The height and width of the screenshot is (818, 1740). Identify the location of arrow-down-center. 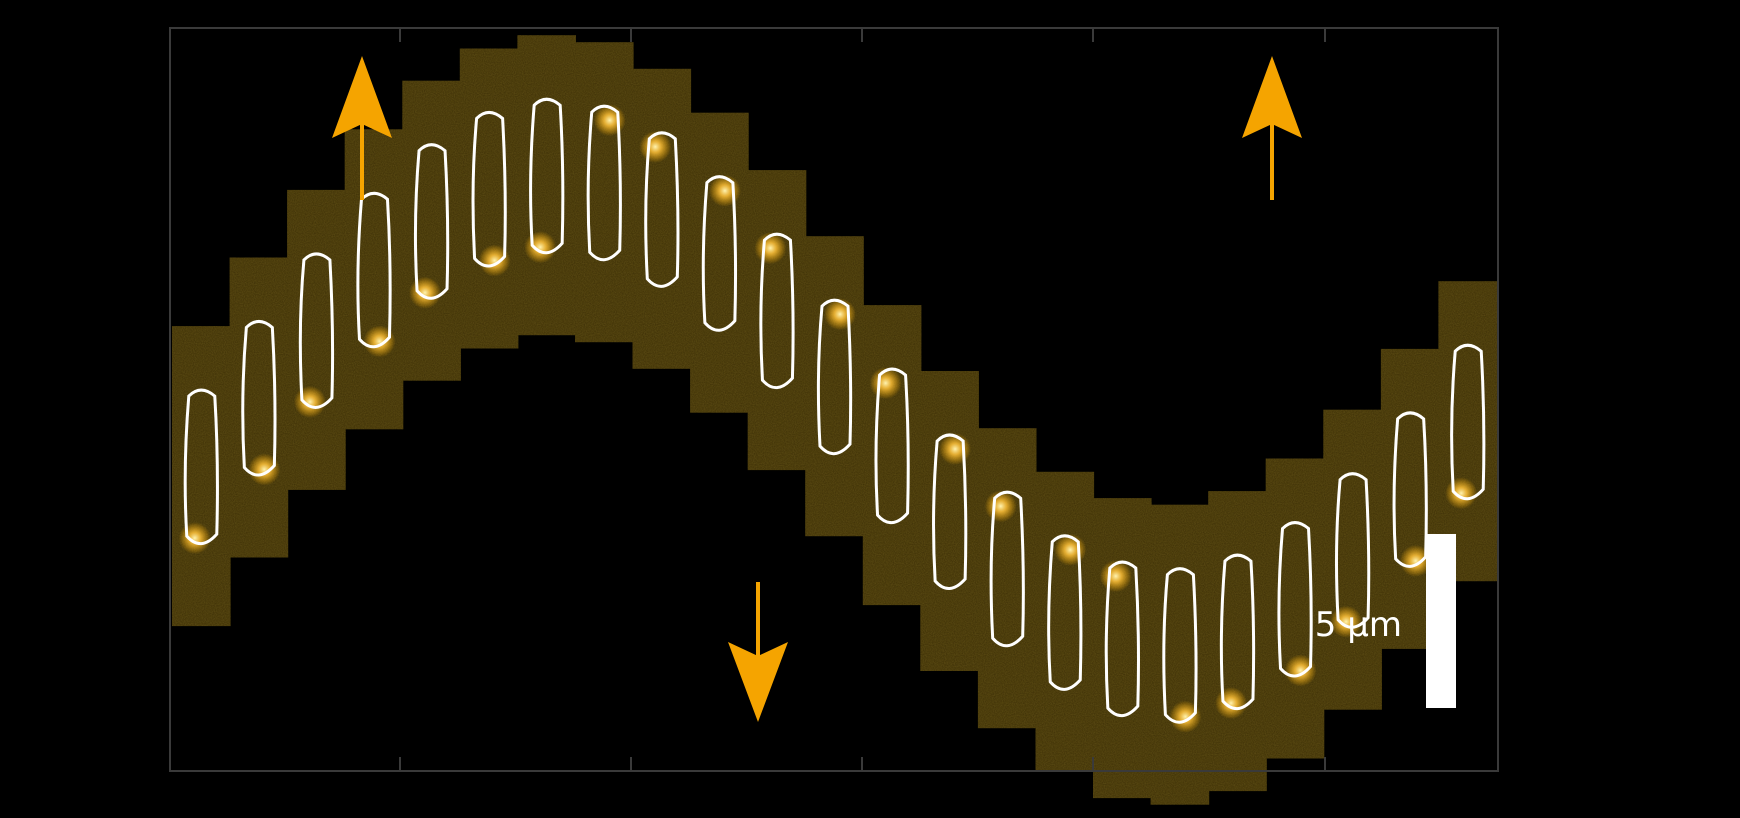
(758, 652).